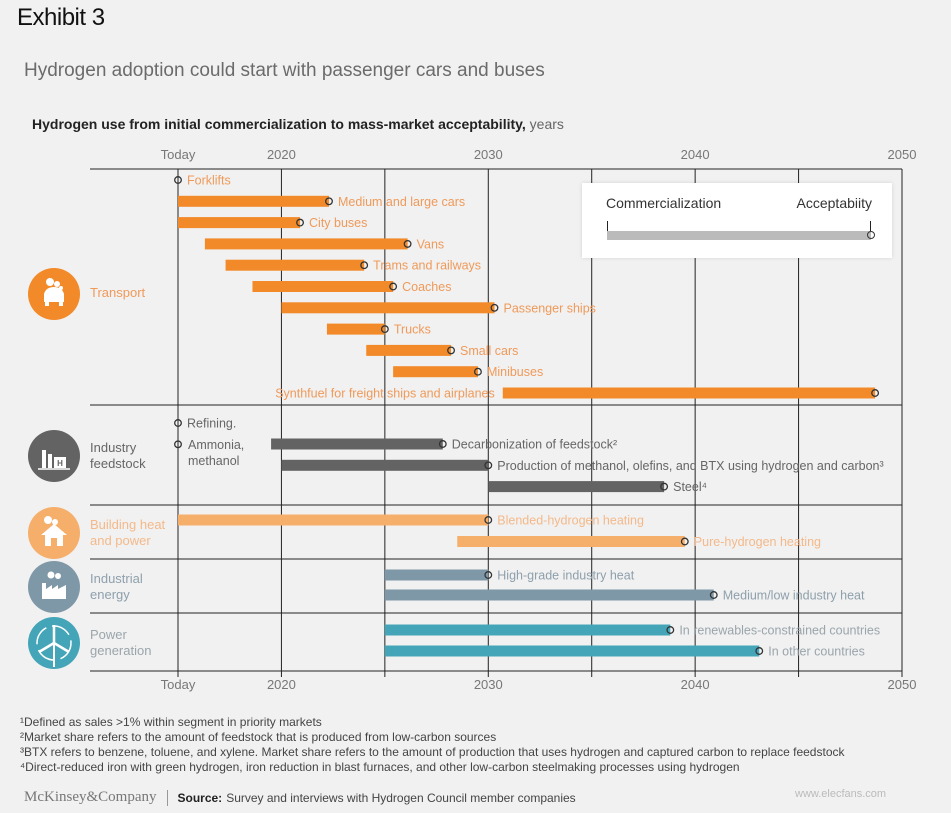  Describe the element at coordinates (739, 235) in the screenshot. I see `legend-bar` at that location.